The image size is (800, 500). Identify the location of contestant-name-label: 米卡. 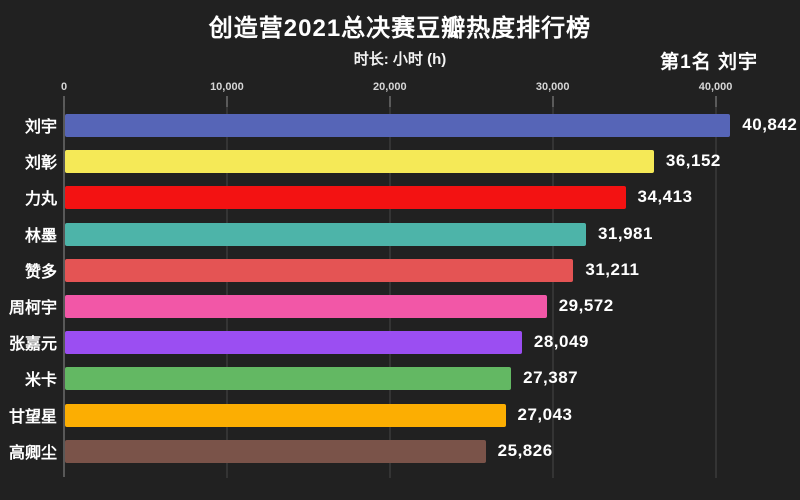
(40, 381).